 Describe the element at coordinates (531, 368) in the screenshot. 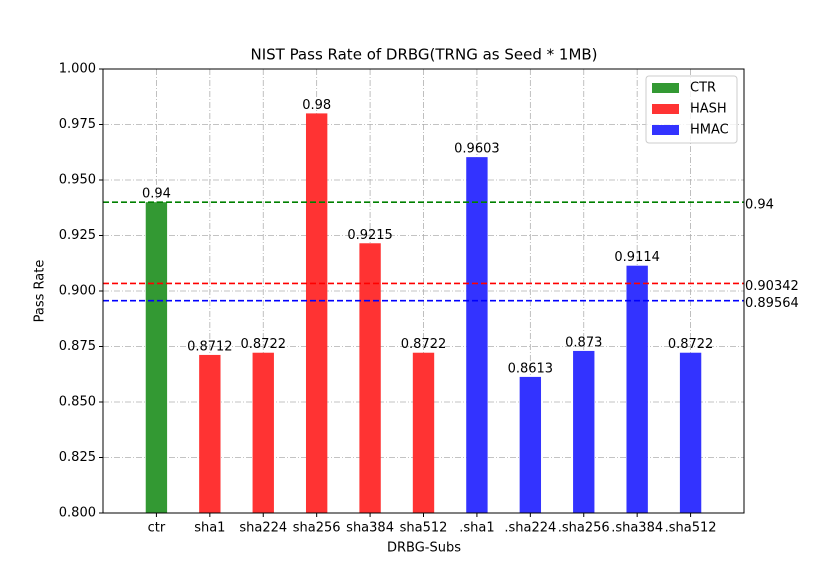

I see `data-label: 0.8613` at that location.